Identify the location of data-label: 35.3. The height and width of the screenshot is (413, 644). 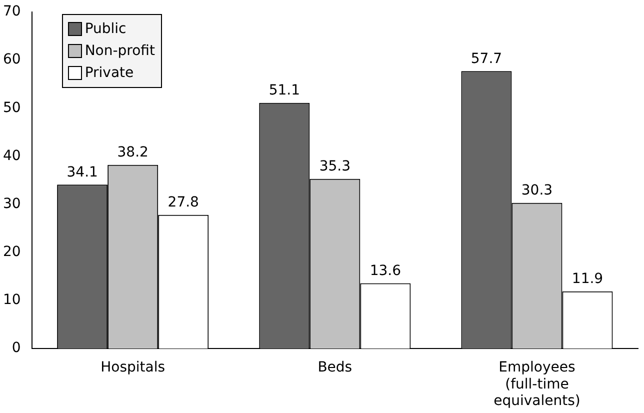
(334, 166).